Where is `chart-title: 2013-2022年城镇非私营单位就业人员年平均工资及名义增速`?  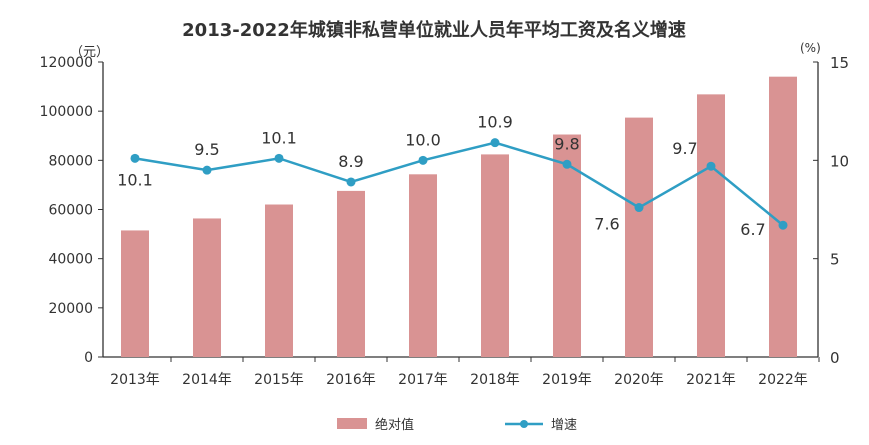
chart-title: 2013-2022年城镇非私营单位就业人员年平均工资及名义增速 is located at coordinates (434, 30).